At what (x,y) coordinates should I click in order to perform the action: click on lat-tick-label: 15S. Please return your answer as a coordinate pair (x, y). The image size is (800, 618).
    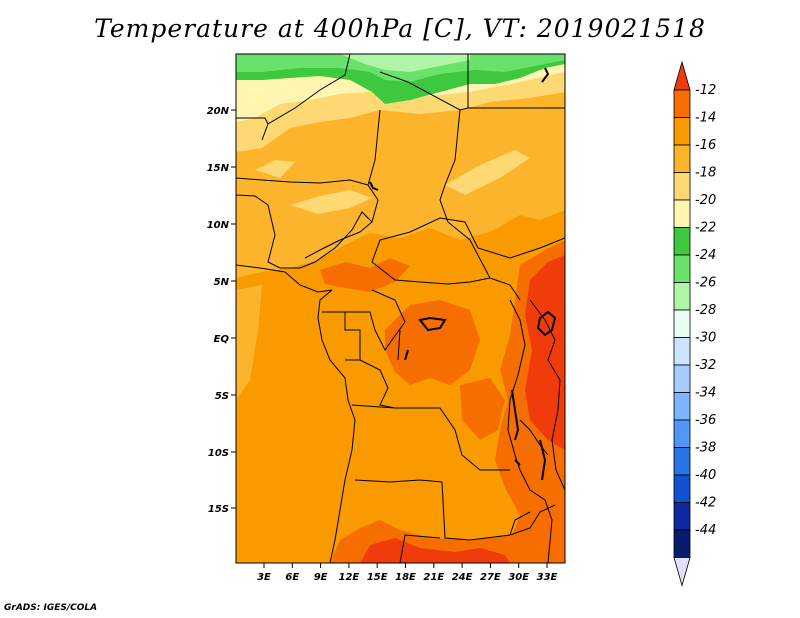
    Looking at the image, I should click on (218, 509).